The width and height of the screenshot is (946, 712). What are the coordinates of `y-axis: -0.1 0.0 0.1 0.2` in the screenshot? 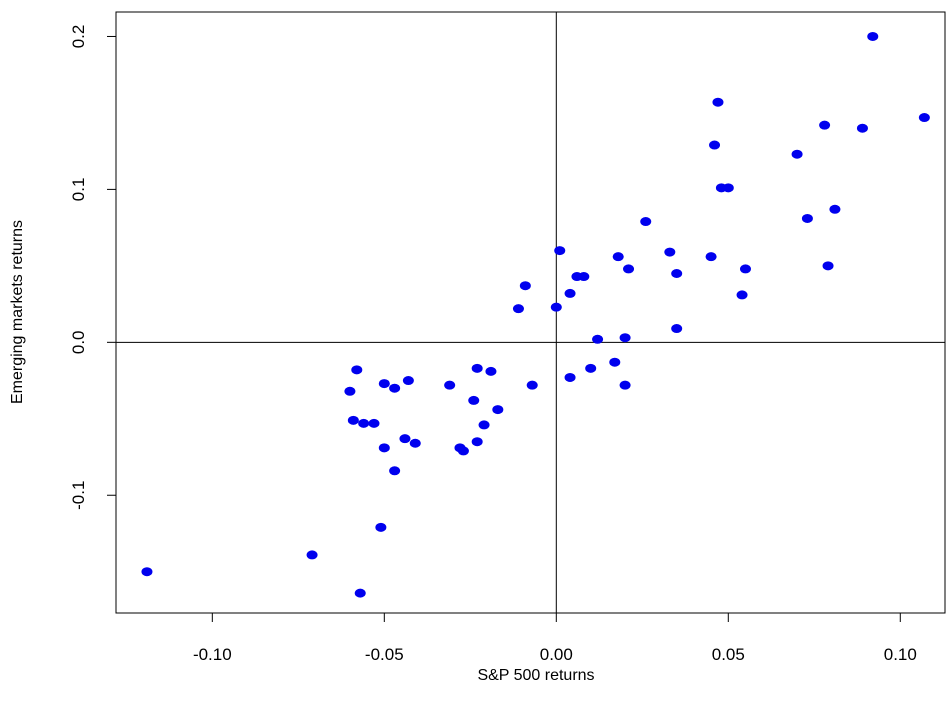 It's located at (92, 267).